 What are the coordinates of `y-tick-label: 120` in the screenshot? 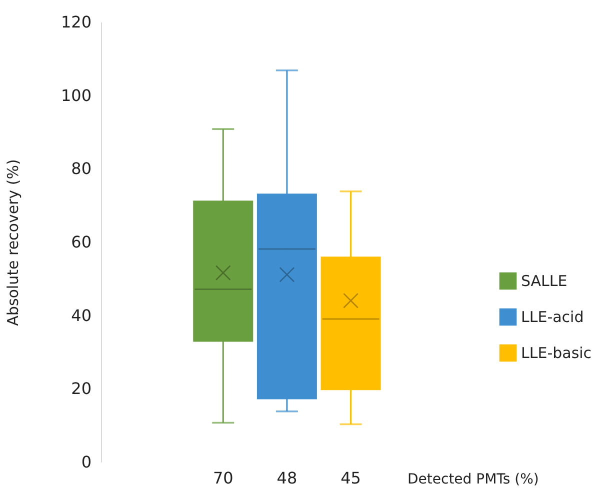 It's located at (76, 22).